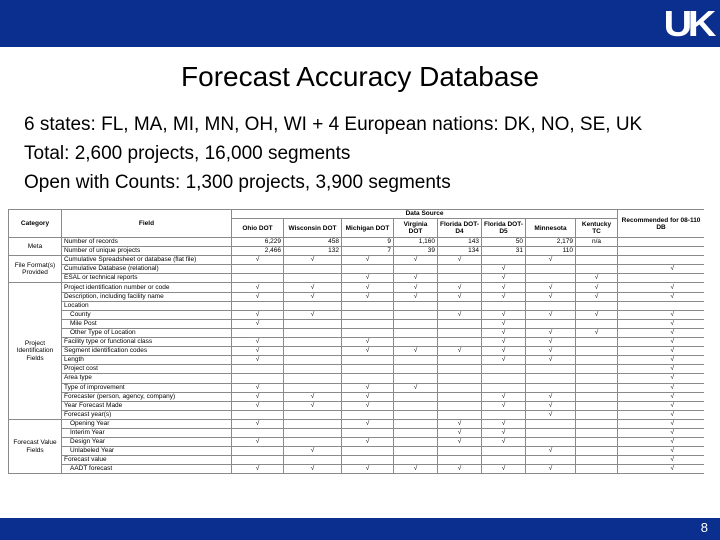 Image resolution: width=720 pixels, height=540 pixels. What do you see at coordinates (459, 251) in the screenshot?
I see `value-cell: 134` at bounding box center [459, 251].